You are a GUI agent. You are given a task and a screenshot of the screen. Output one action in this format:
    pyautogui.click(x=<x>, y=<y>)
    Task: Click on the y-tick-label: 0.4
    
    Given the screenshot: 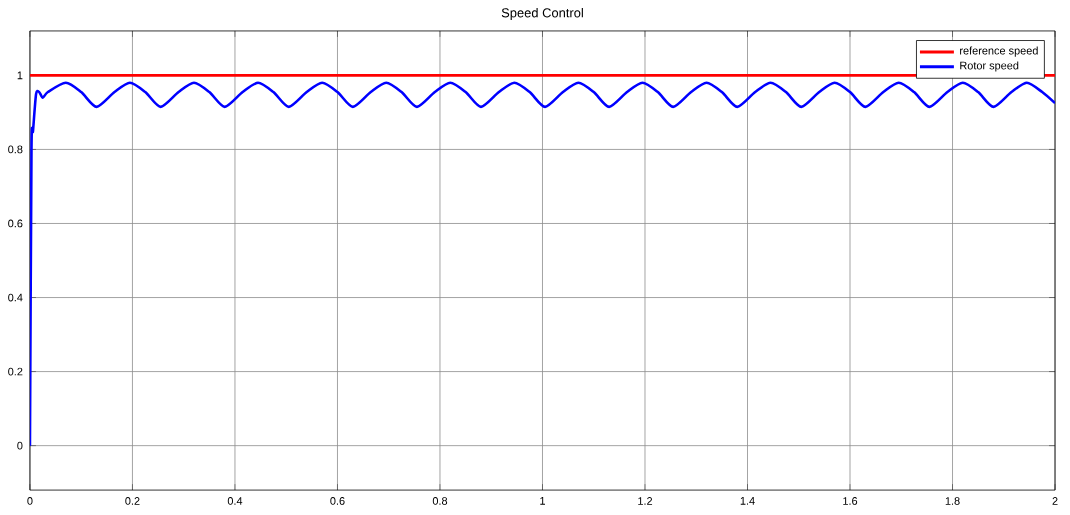 What is the action you would take?
    pyautogui.click(x=15, y=297)
    